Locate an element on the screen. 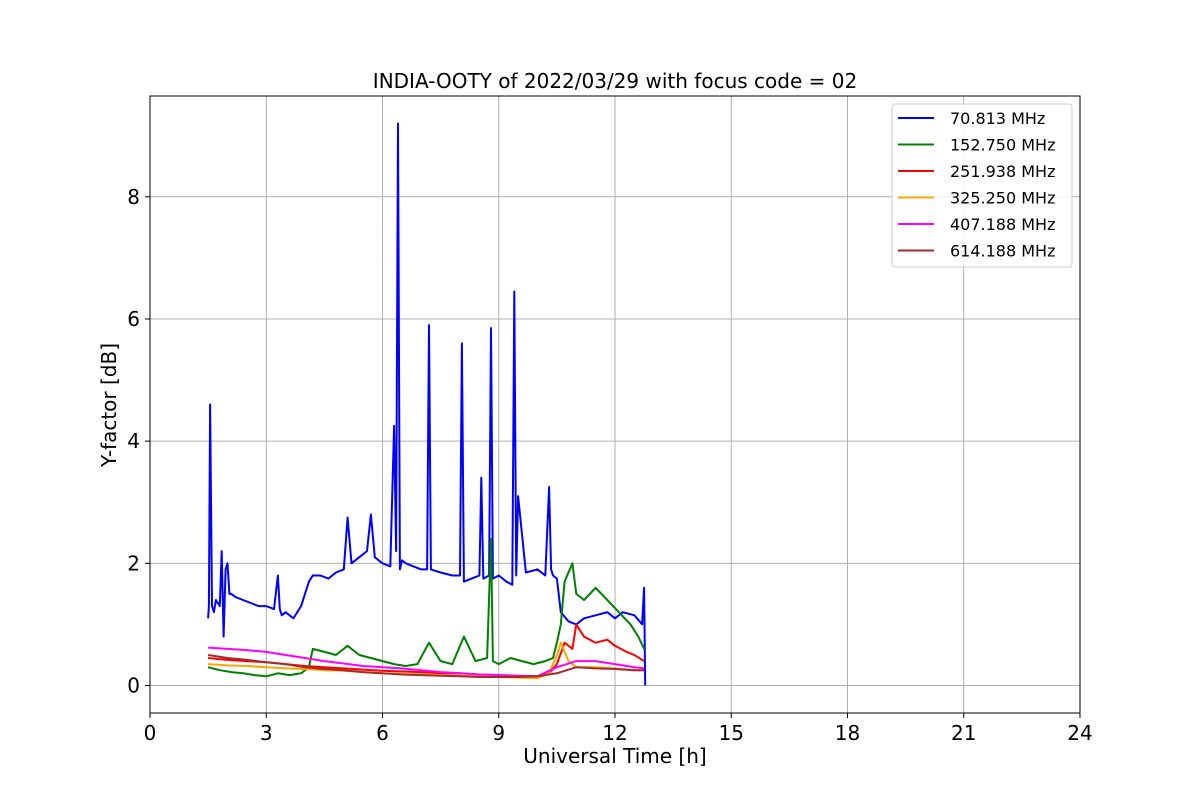 This screenshot has height=800, width=1200. legend-label: 251.938 MHz is located at coordinates (1002, 171).